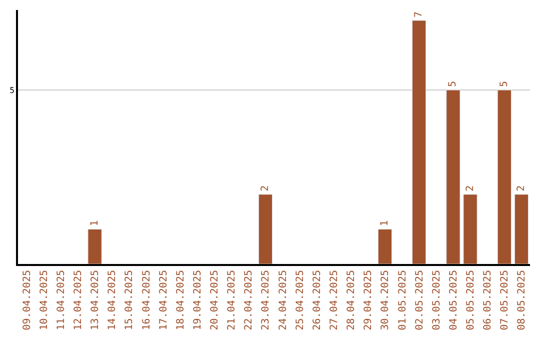 The width and height of the screenshot is (540, 340). What do you see at coordinates (420, 300) in the screenshot?
I see `x-tick-label: 02.05.2025` at bounding box center [420, 300].